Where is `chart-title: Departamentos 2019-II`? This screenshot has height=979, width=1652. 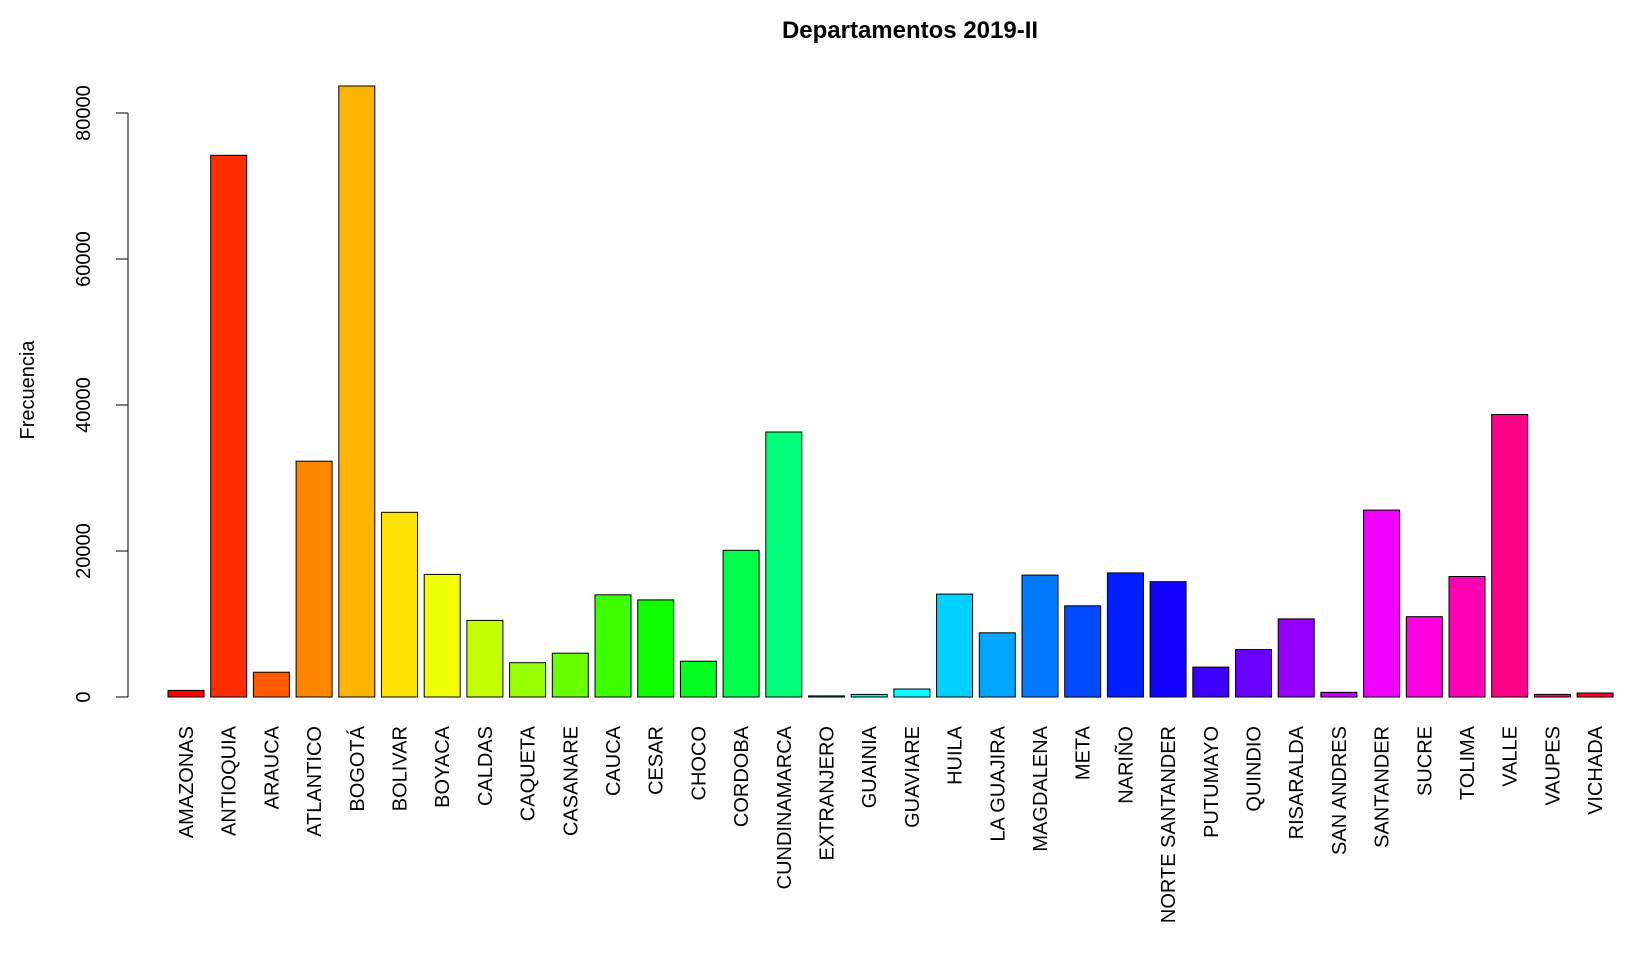
chart-title: Departamentos 2019-II is located at coordinates (910, 30).